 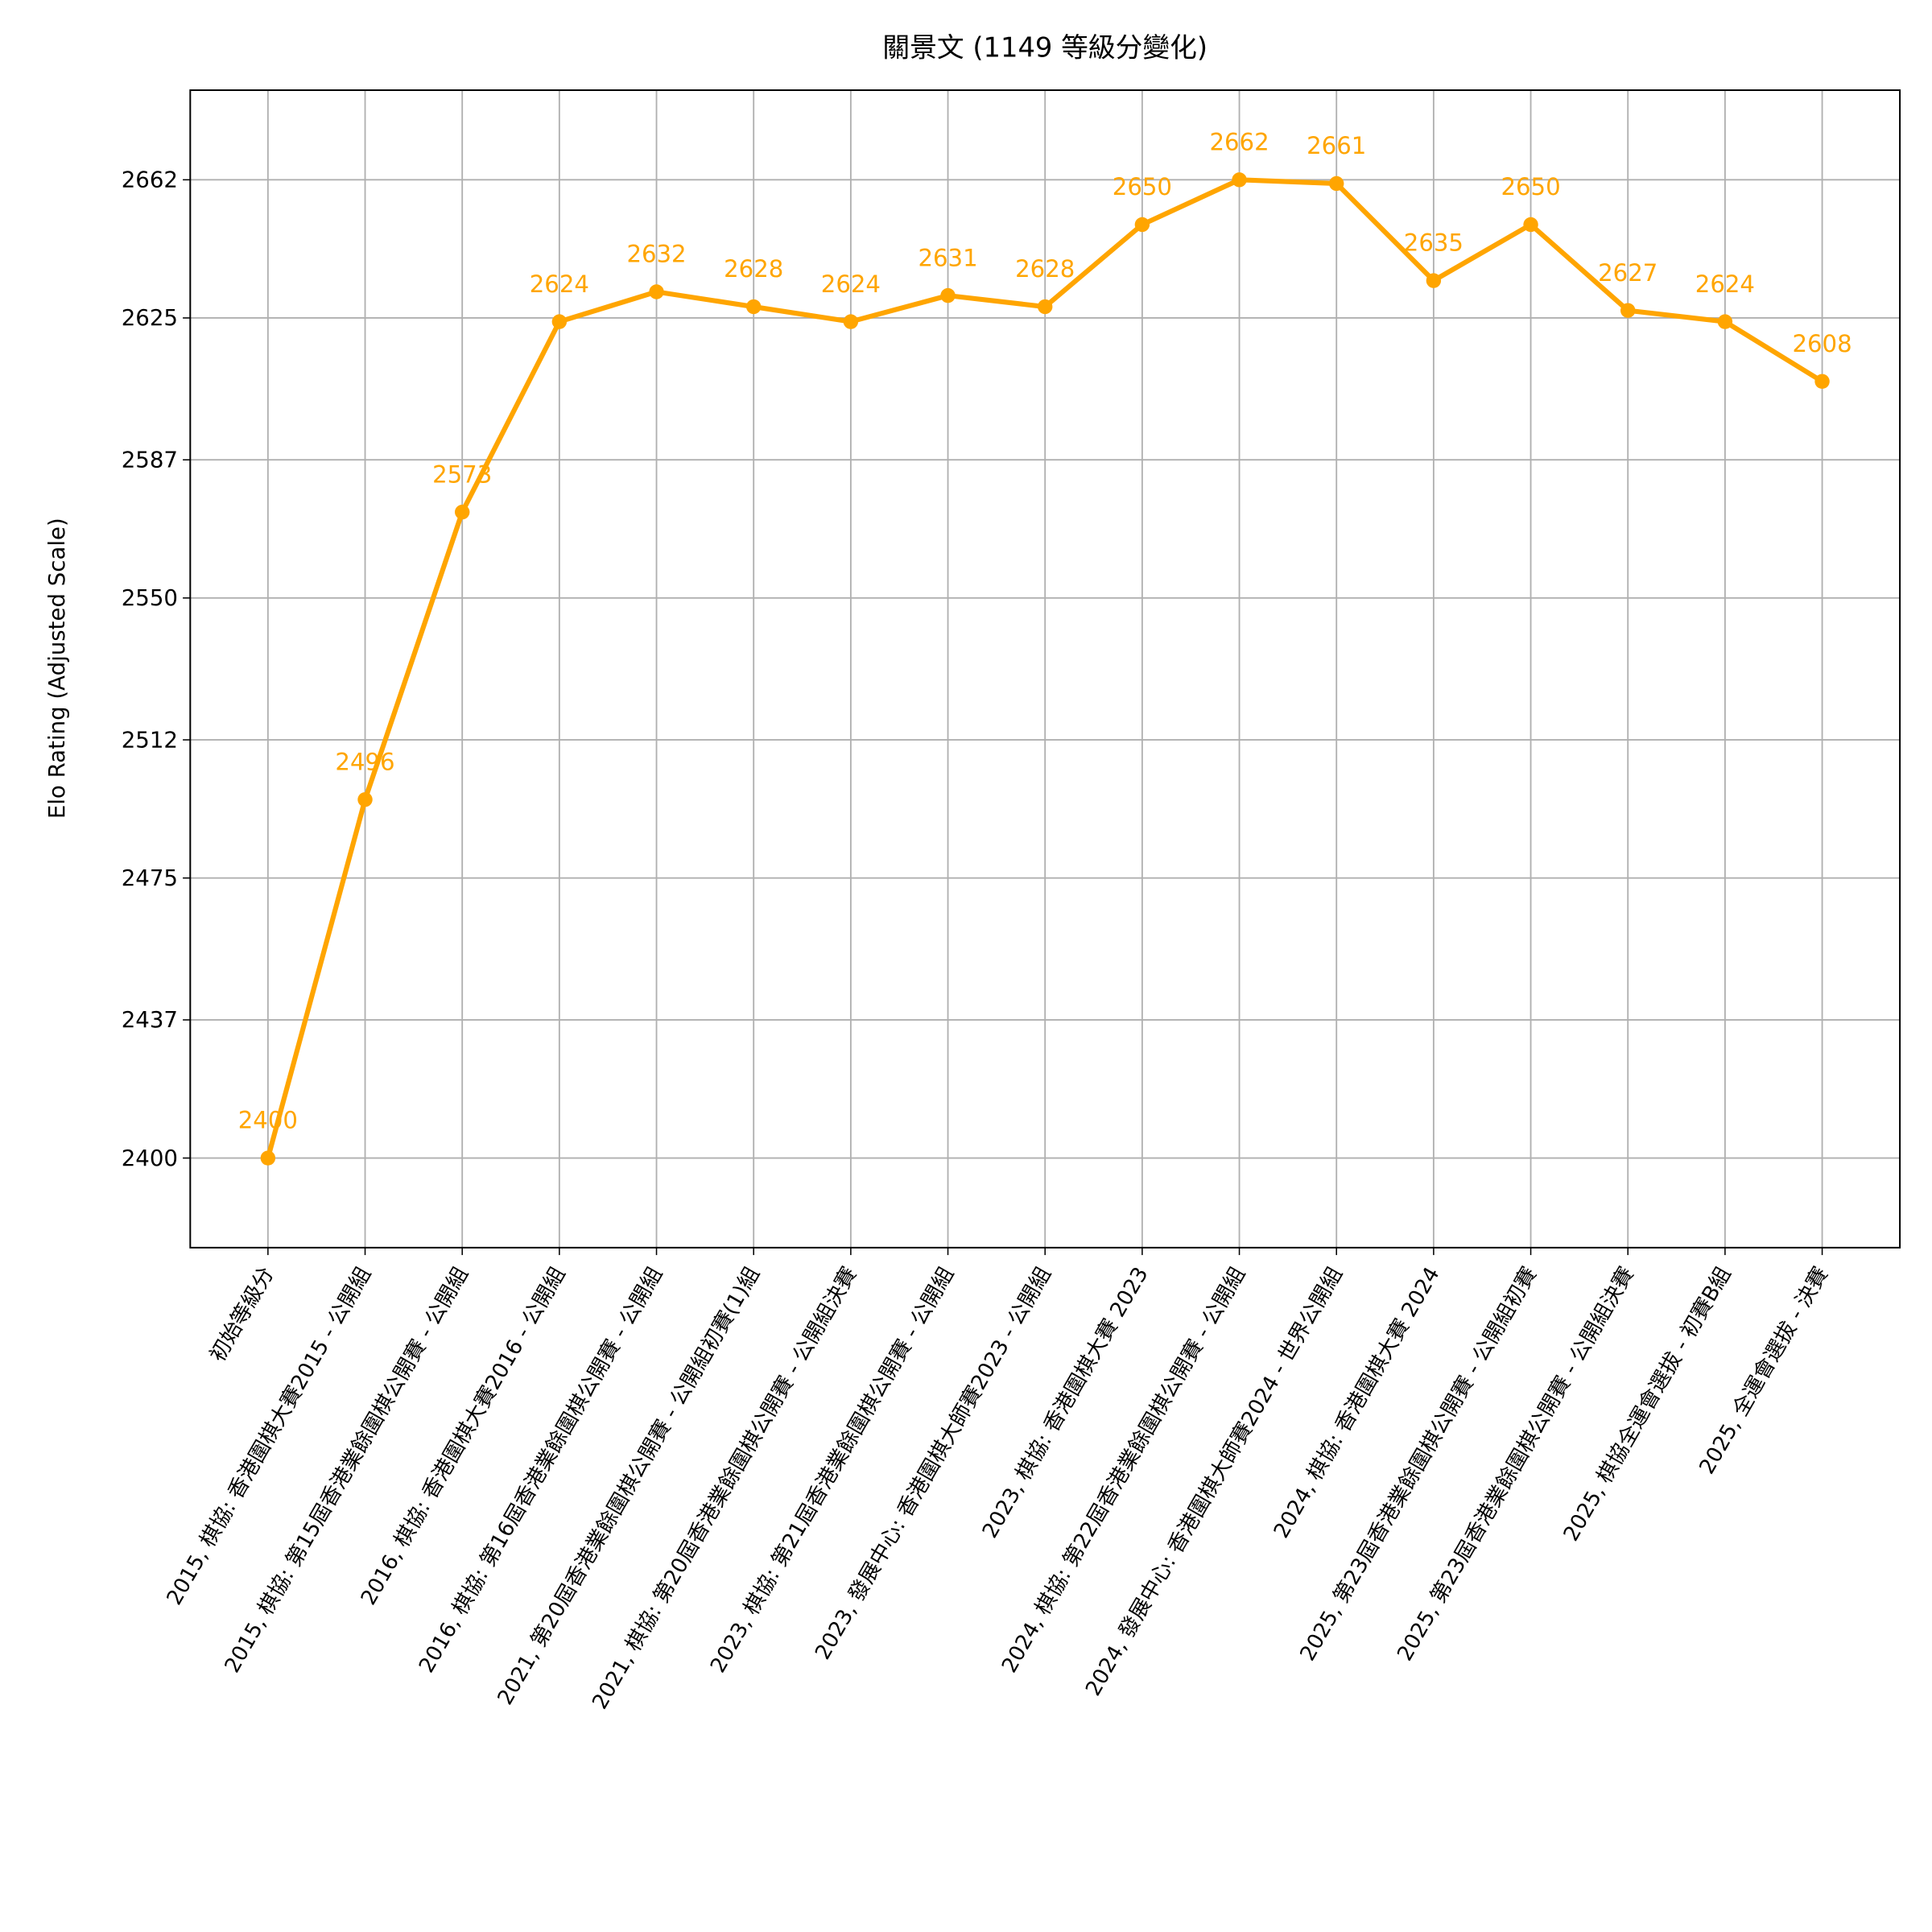 What do you see at coordinates (462, 474) in the screenshot?
I see `data-label: 2573` at bounding box center [462, 474].